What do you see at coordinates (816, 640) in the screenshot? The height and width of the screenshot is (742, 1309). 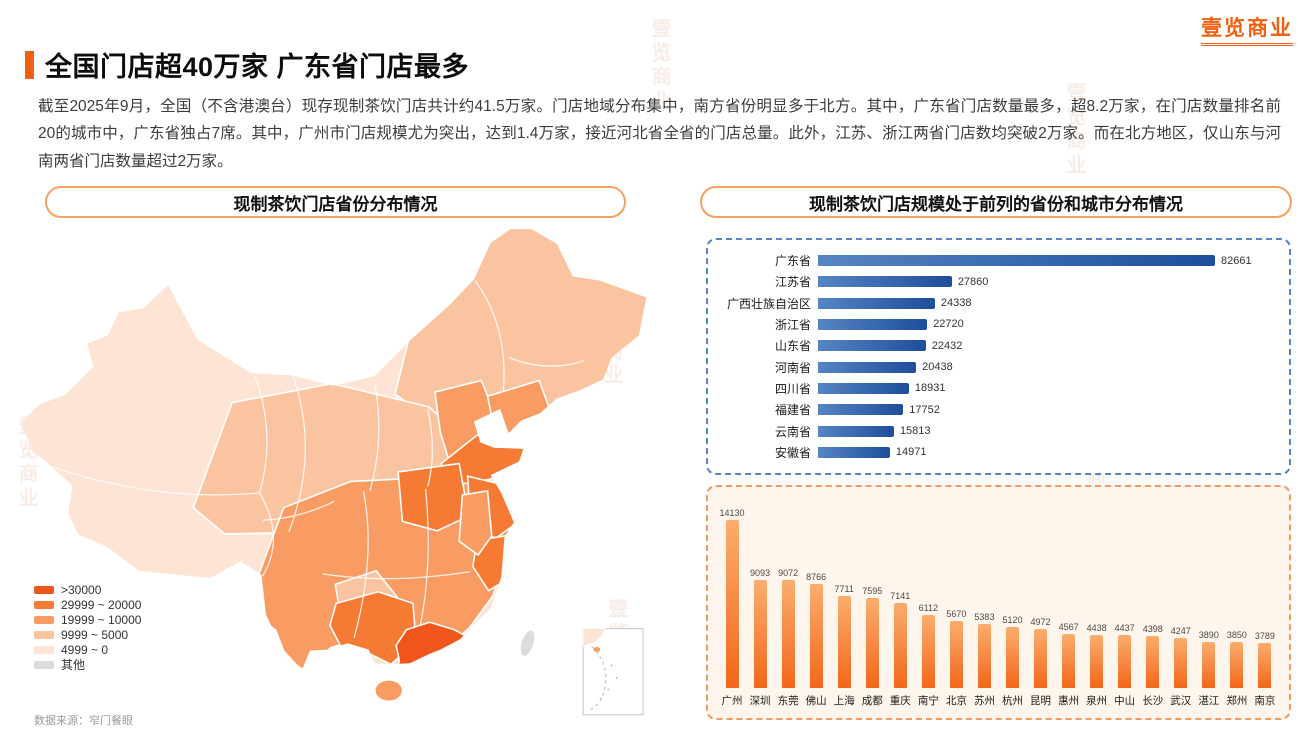 I see `city-column: 8766 佛山` at bounding box center [816, 640].